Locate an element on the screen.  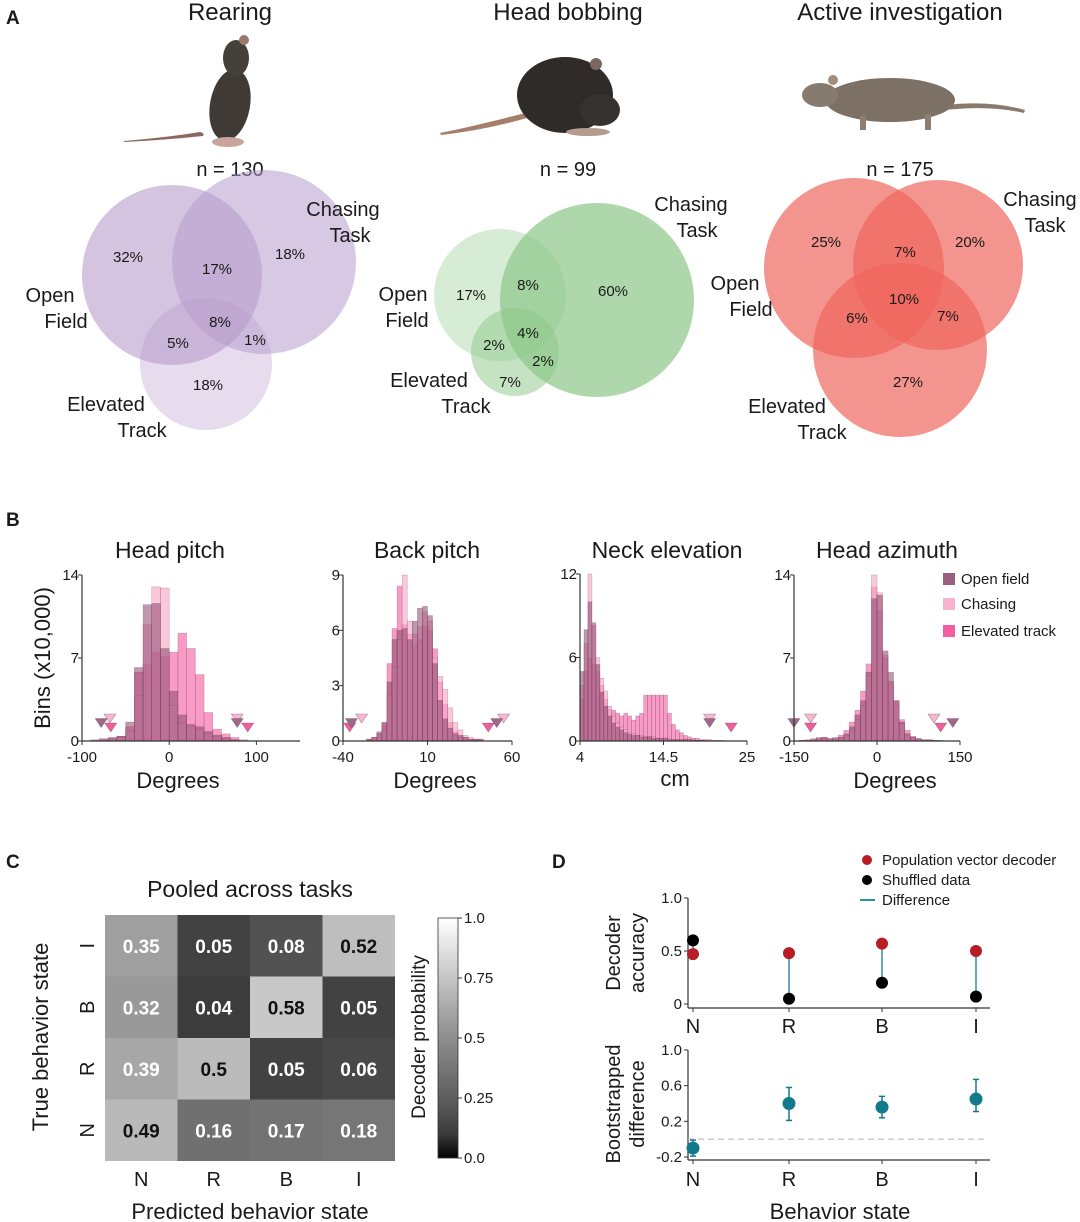
histogram-neck-elevation: Neck elevation 0 6 12 4 14.5 25 cm is located at coordinates (657, 664).